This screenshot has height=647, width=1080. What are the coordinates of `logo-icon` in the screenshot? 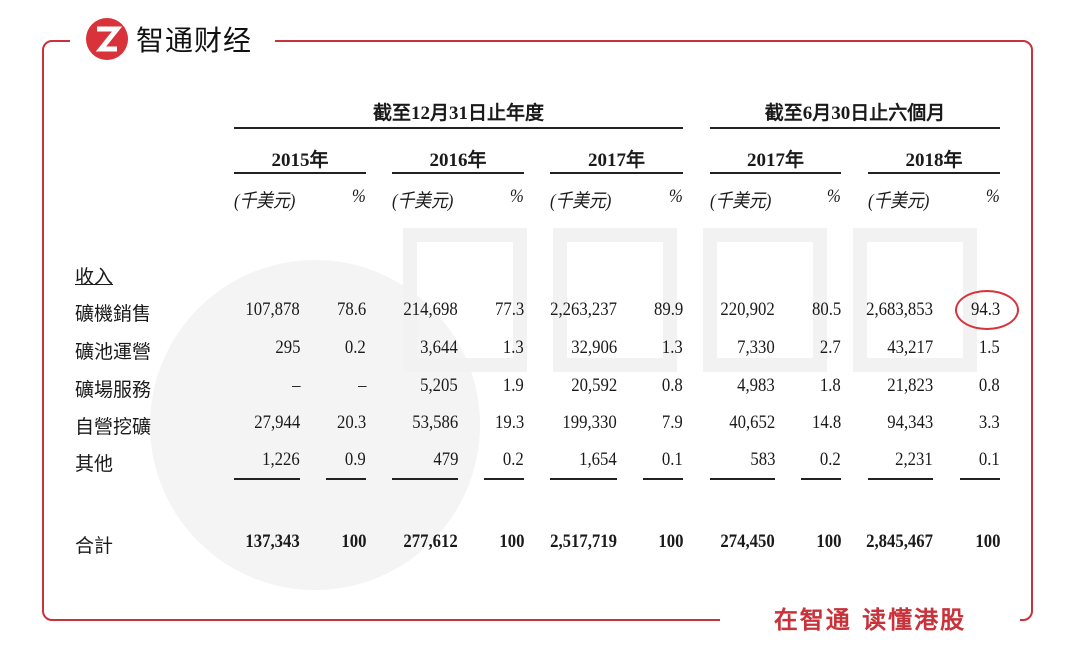 It's located at (107, 39).